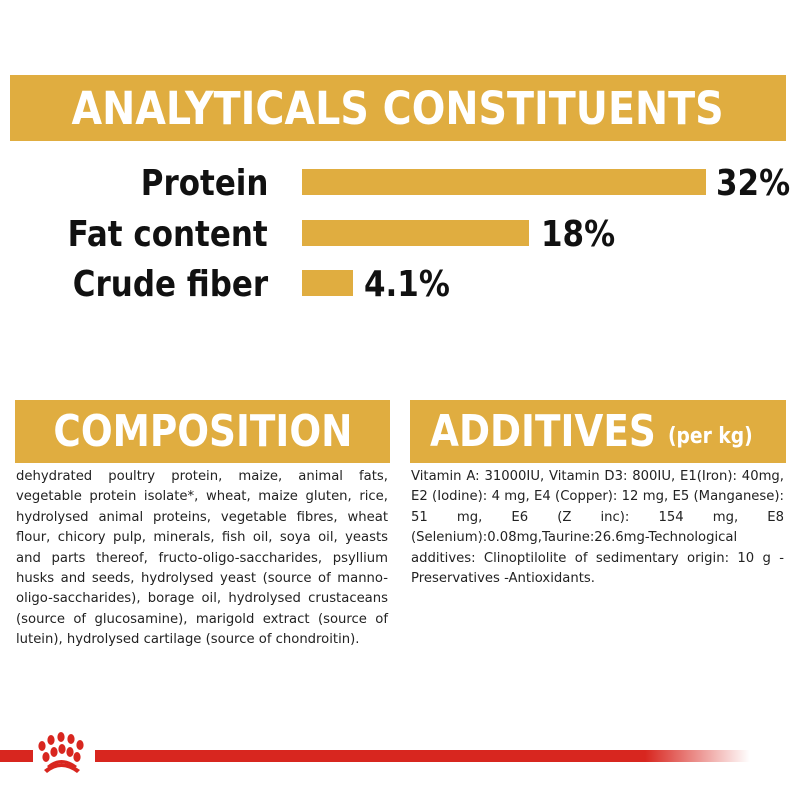  I want to click on composition-header: COMPOSITION, so click(202, 431).